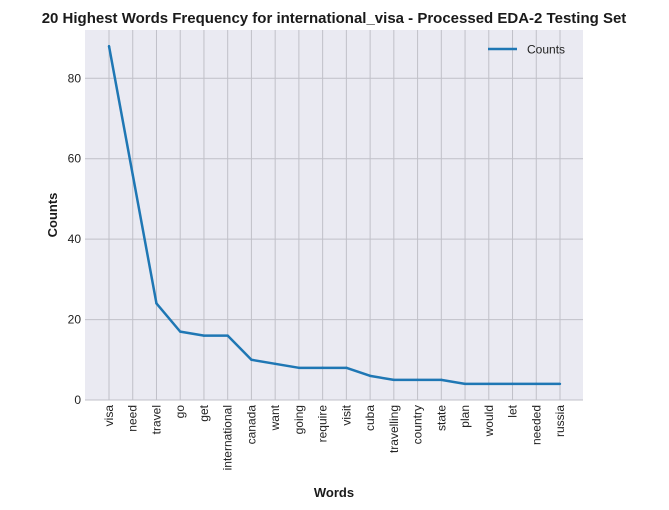 The height and width of the screenshot is (510, 669). I want to click on legend: Counts, so click(526, 50).